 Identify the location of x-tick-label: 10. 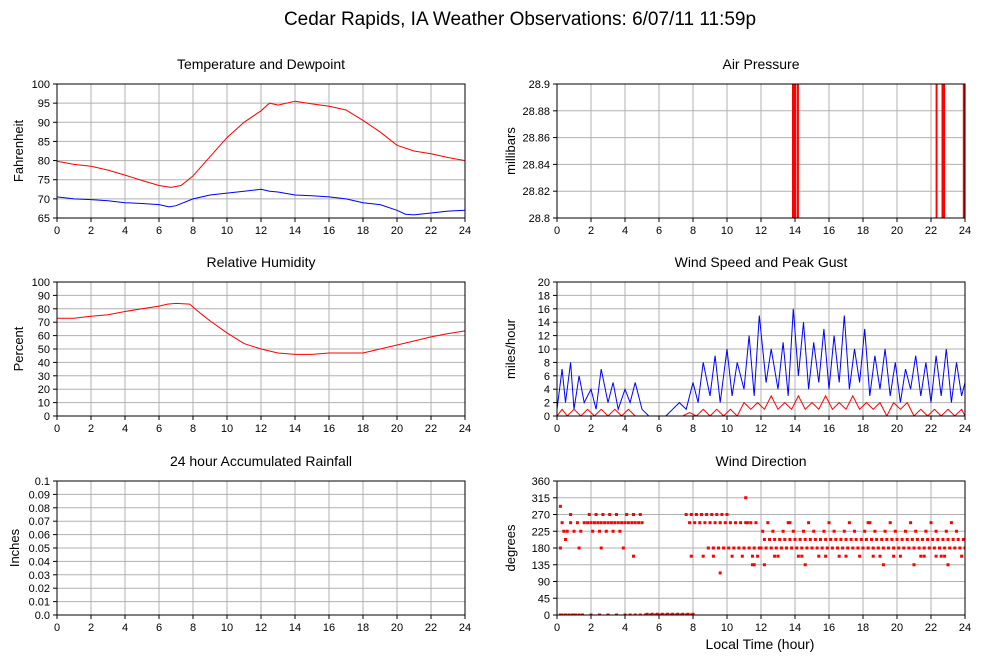
(727, 628).